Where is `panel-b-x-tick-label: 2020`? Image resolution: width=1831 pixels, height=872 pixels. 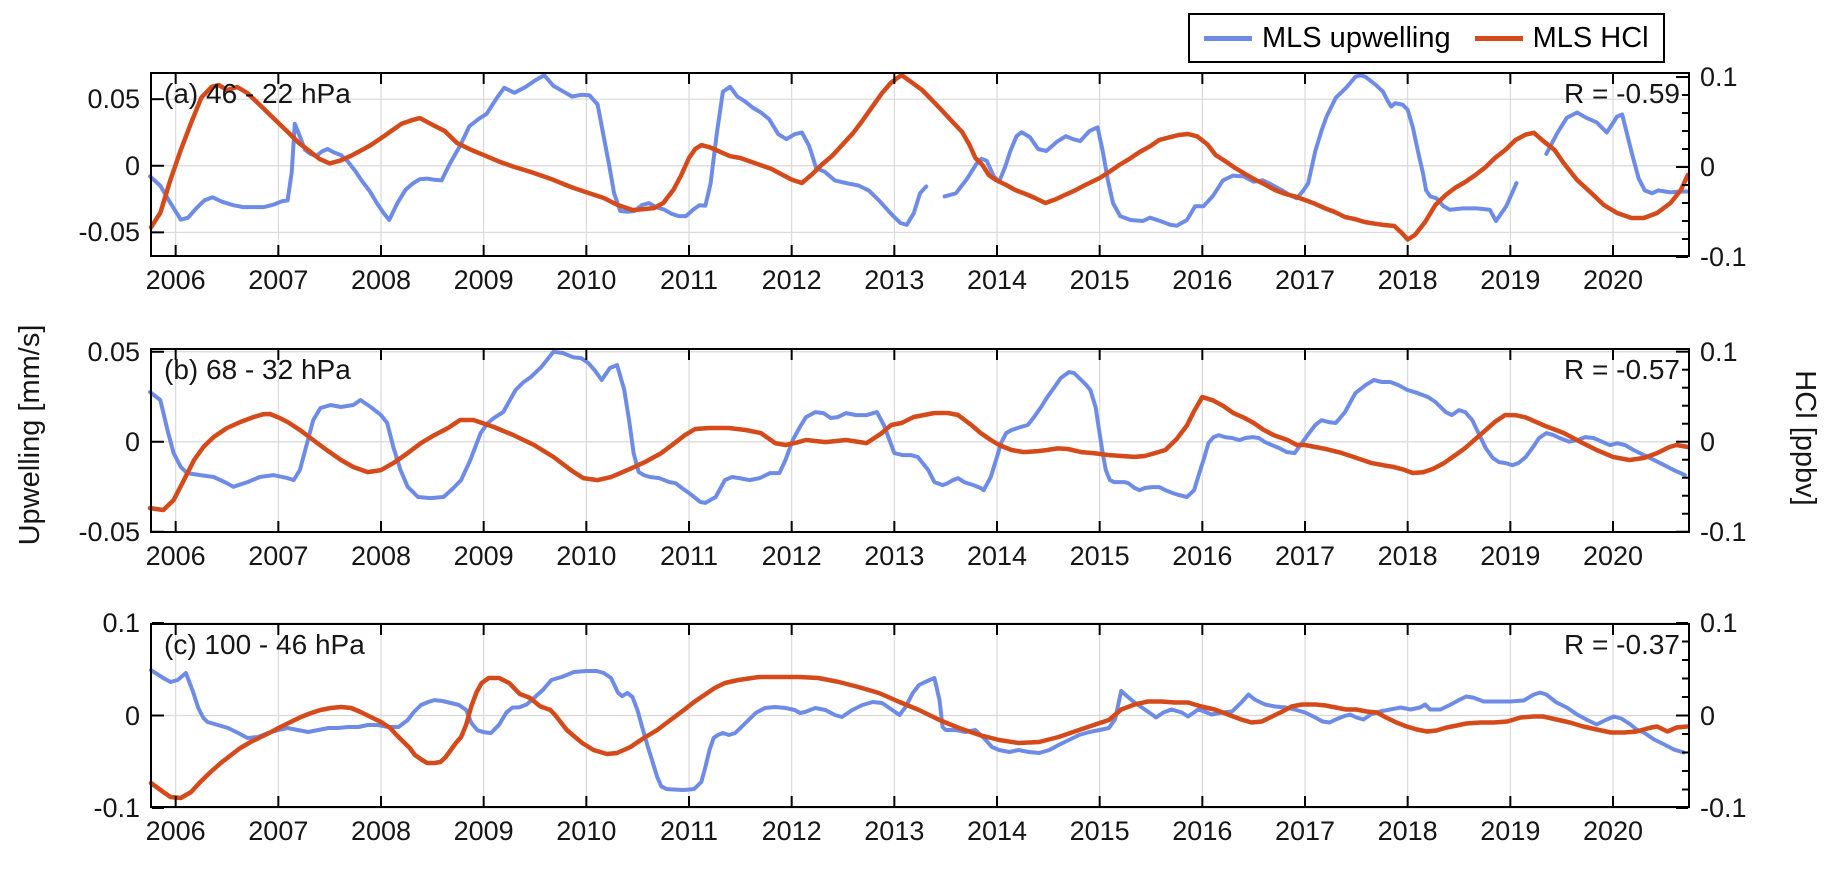 panel-b-x-tick-label: 2020 is located at coordinates (1613, 556).